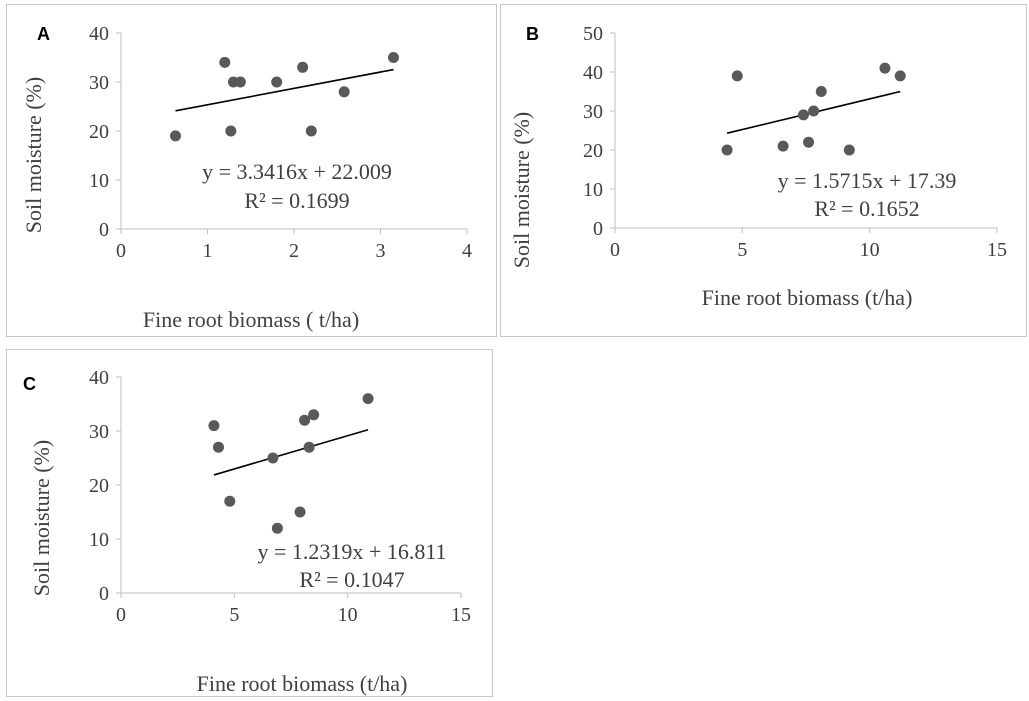 This screenshot has height=701, width=1029. Describe the element at coordinates (104, 230) in the screenshot. I see `y-tick-label-a: 0` at that location.